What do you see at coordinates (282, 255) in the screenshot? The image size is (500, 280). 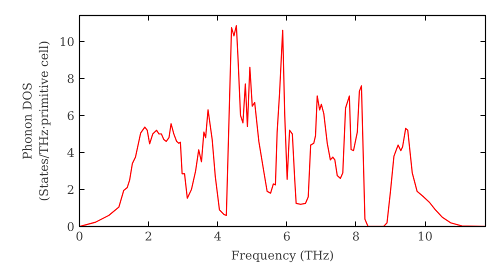 I see `x-axis-title: Frequency (THz)` at bounding box center [282, 255].